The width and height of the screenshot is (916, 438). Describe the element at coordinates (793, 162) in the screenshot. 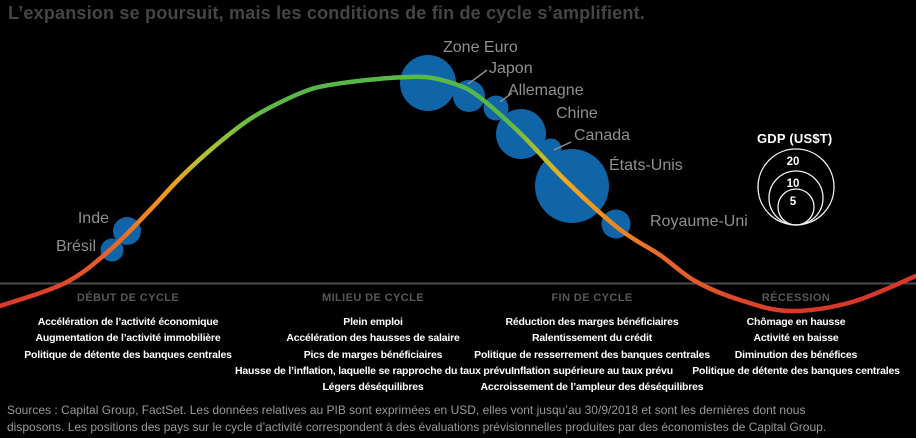

I see `legend-ring-value: 20` at that location.